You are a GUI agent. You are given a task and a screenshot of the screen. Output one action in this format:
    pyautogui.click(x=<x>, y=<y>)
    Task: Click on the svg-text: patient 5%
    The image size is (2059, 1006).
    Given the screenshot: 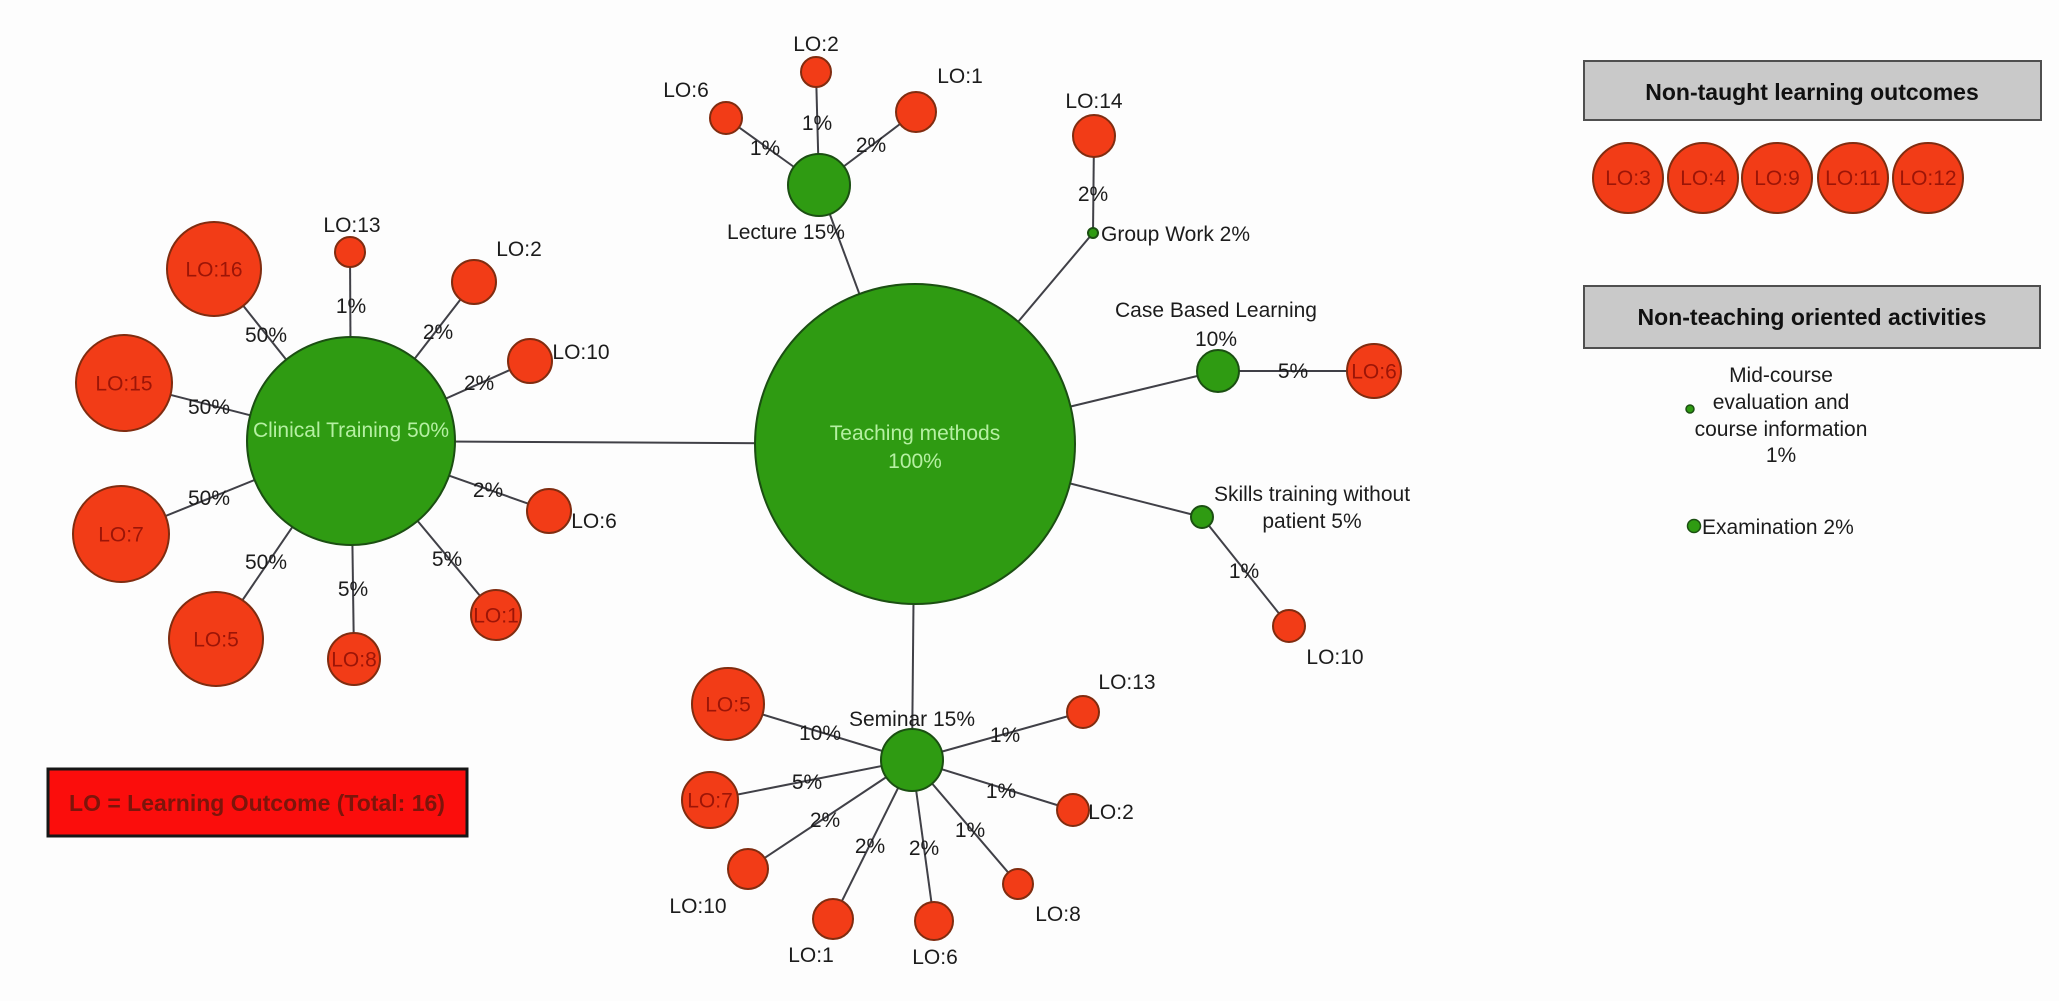 What is the action you would take?
    pyautogui.click(x=1311, y=521)
    